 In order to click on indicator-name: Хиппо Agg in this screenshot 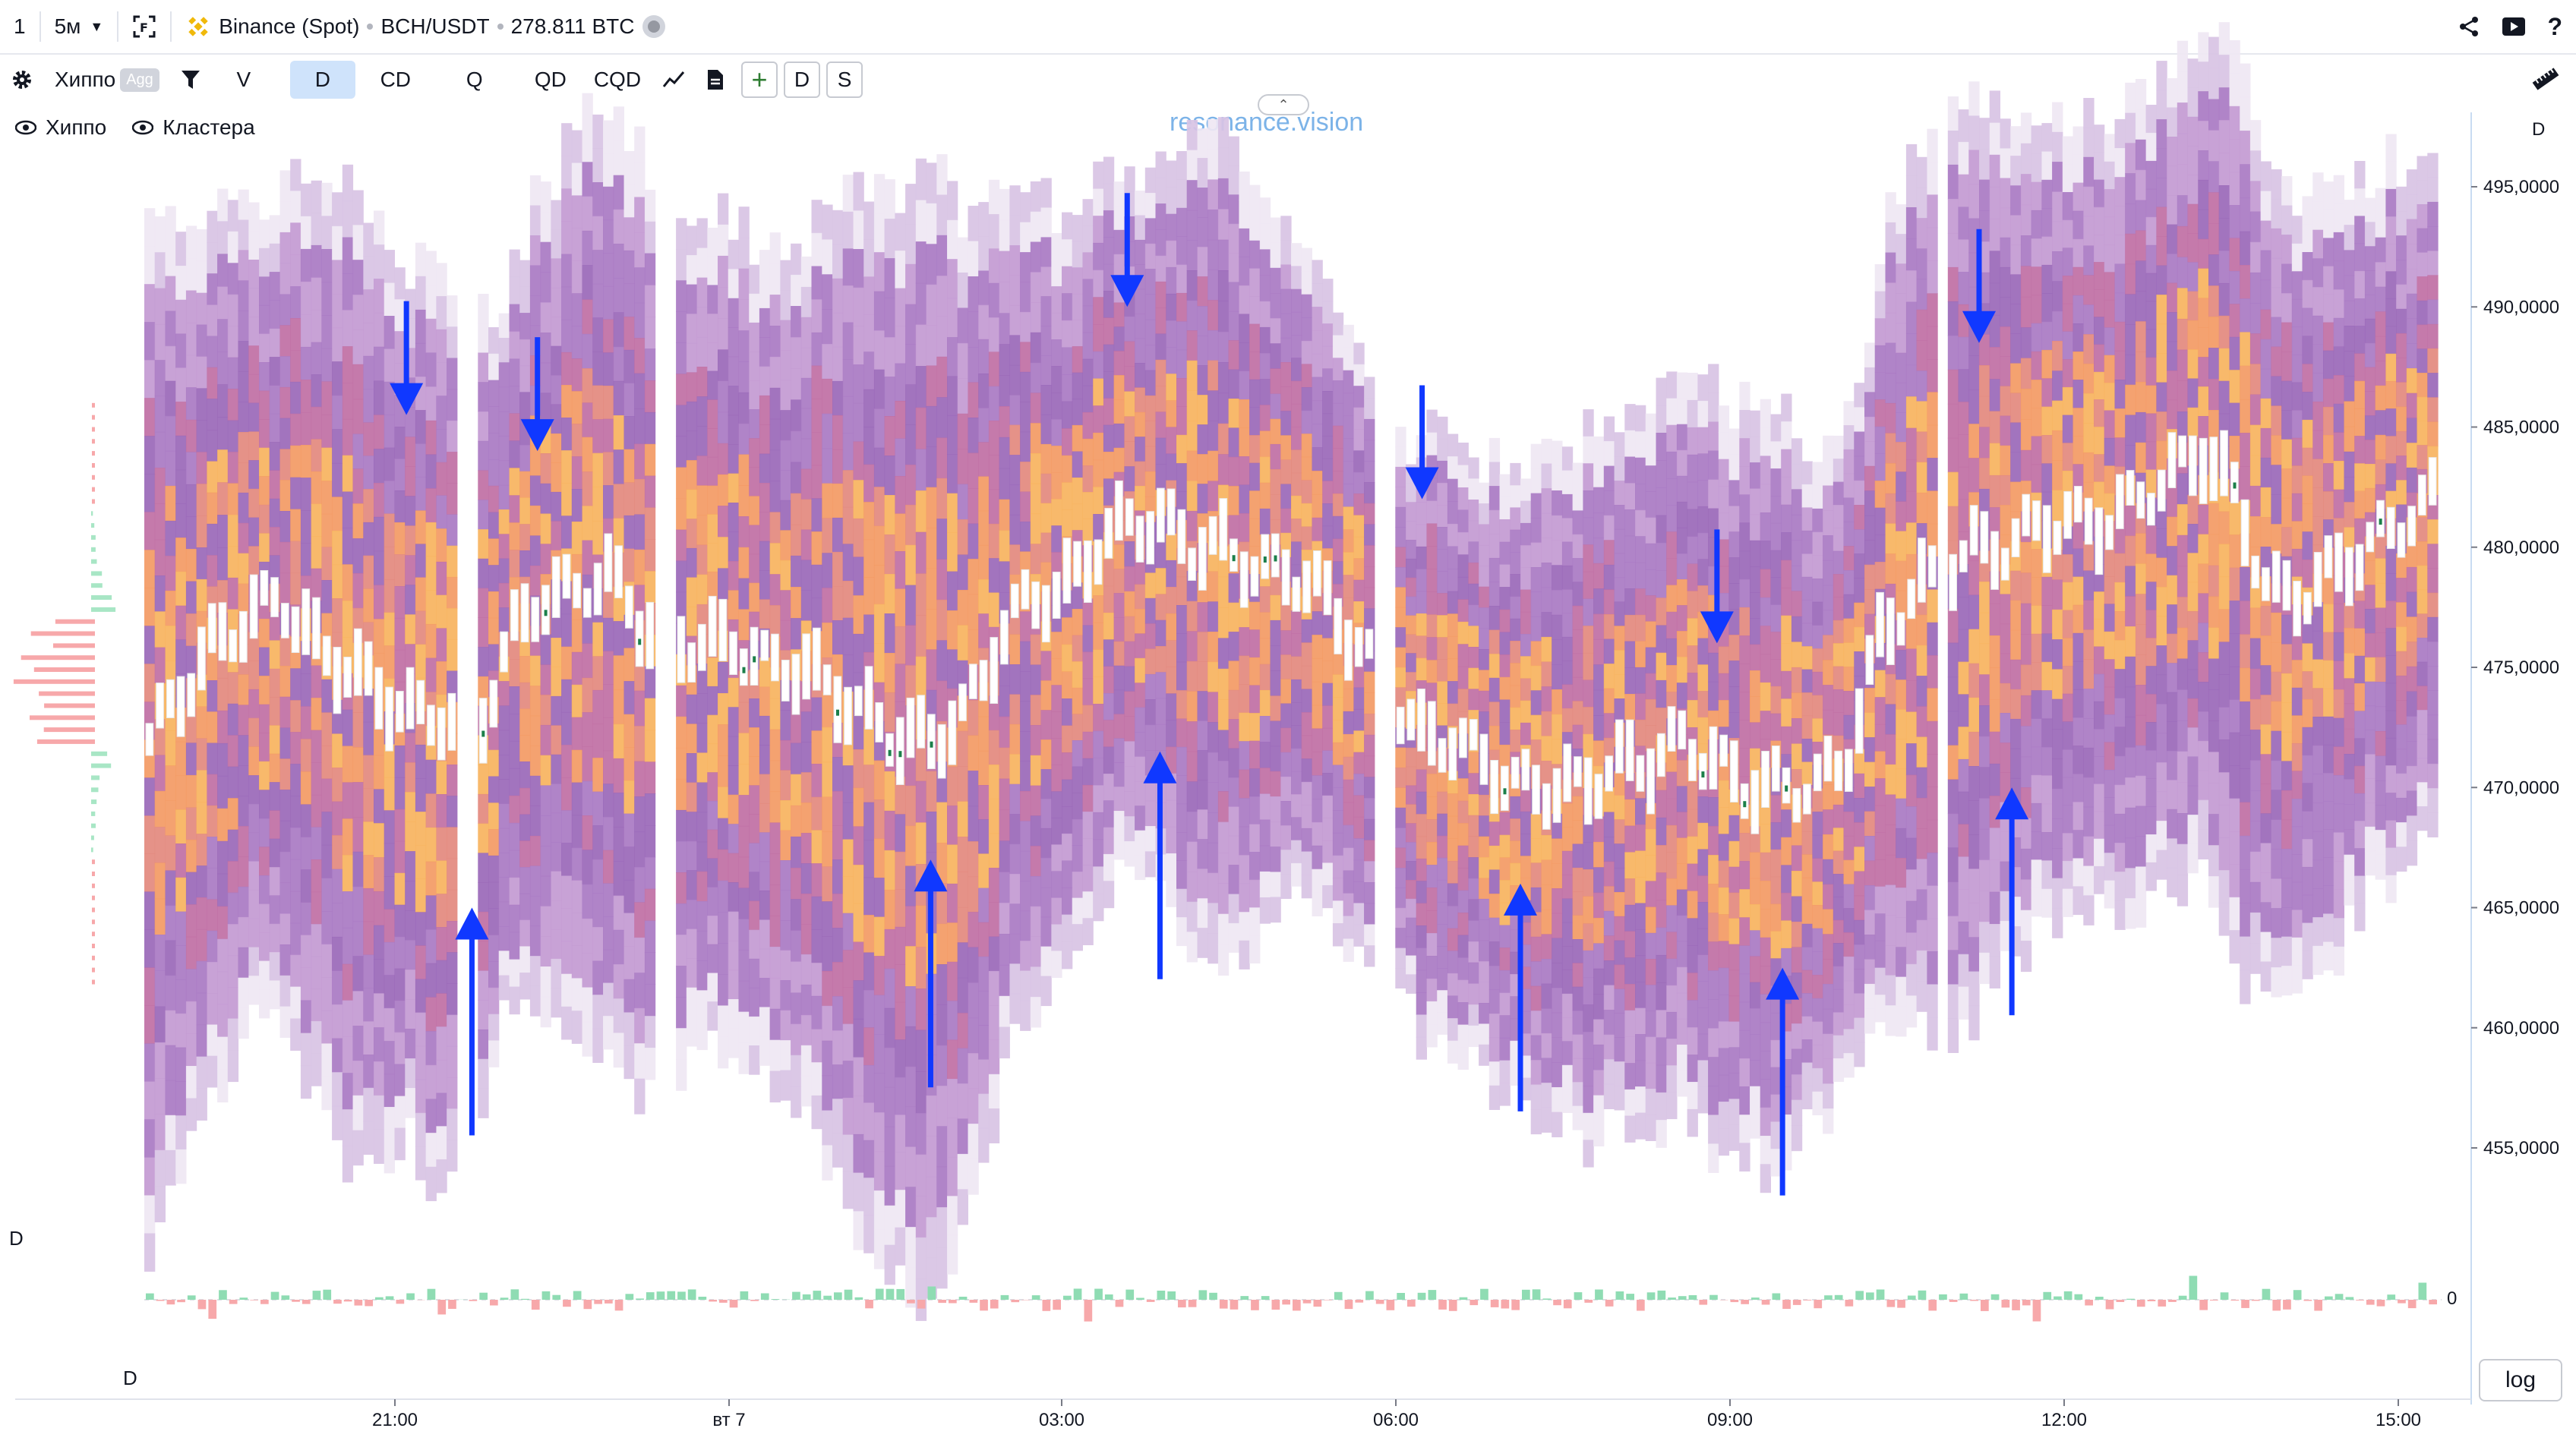, I will do `click(107, 80)`.